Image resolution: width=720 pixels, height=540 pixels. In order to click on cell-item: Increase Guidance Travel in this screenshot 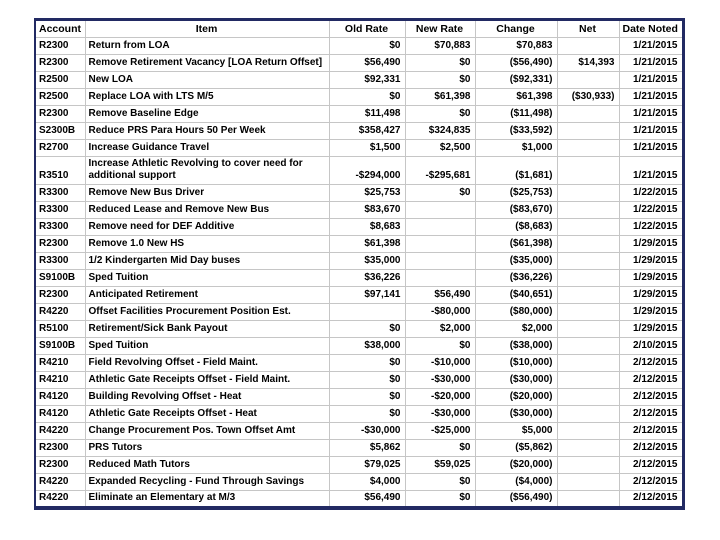, I will do `click(207, 148)`.